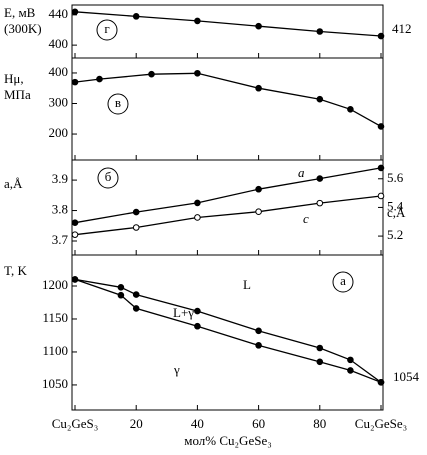 The image size is (427, 455). Describe the element at coordinates (55, 284) in the screenshot. I see `y-tick-label: 1200` at that location.